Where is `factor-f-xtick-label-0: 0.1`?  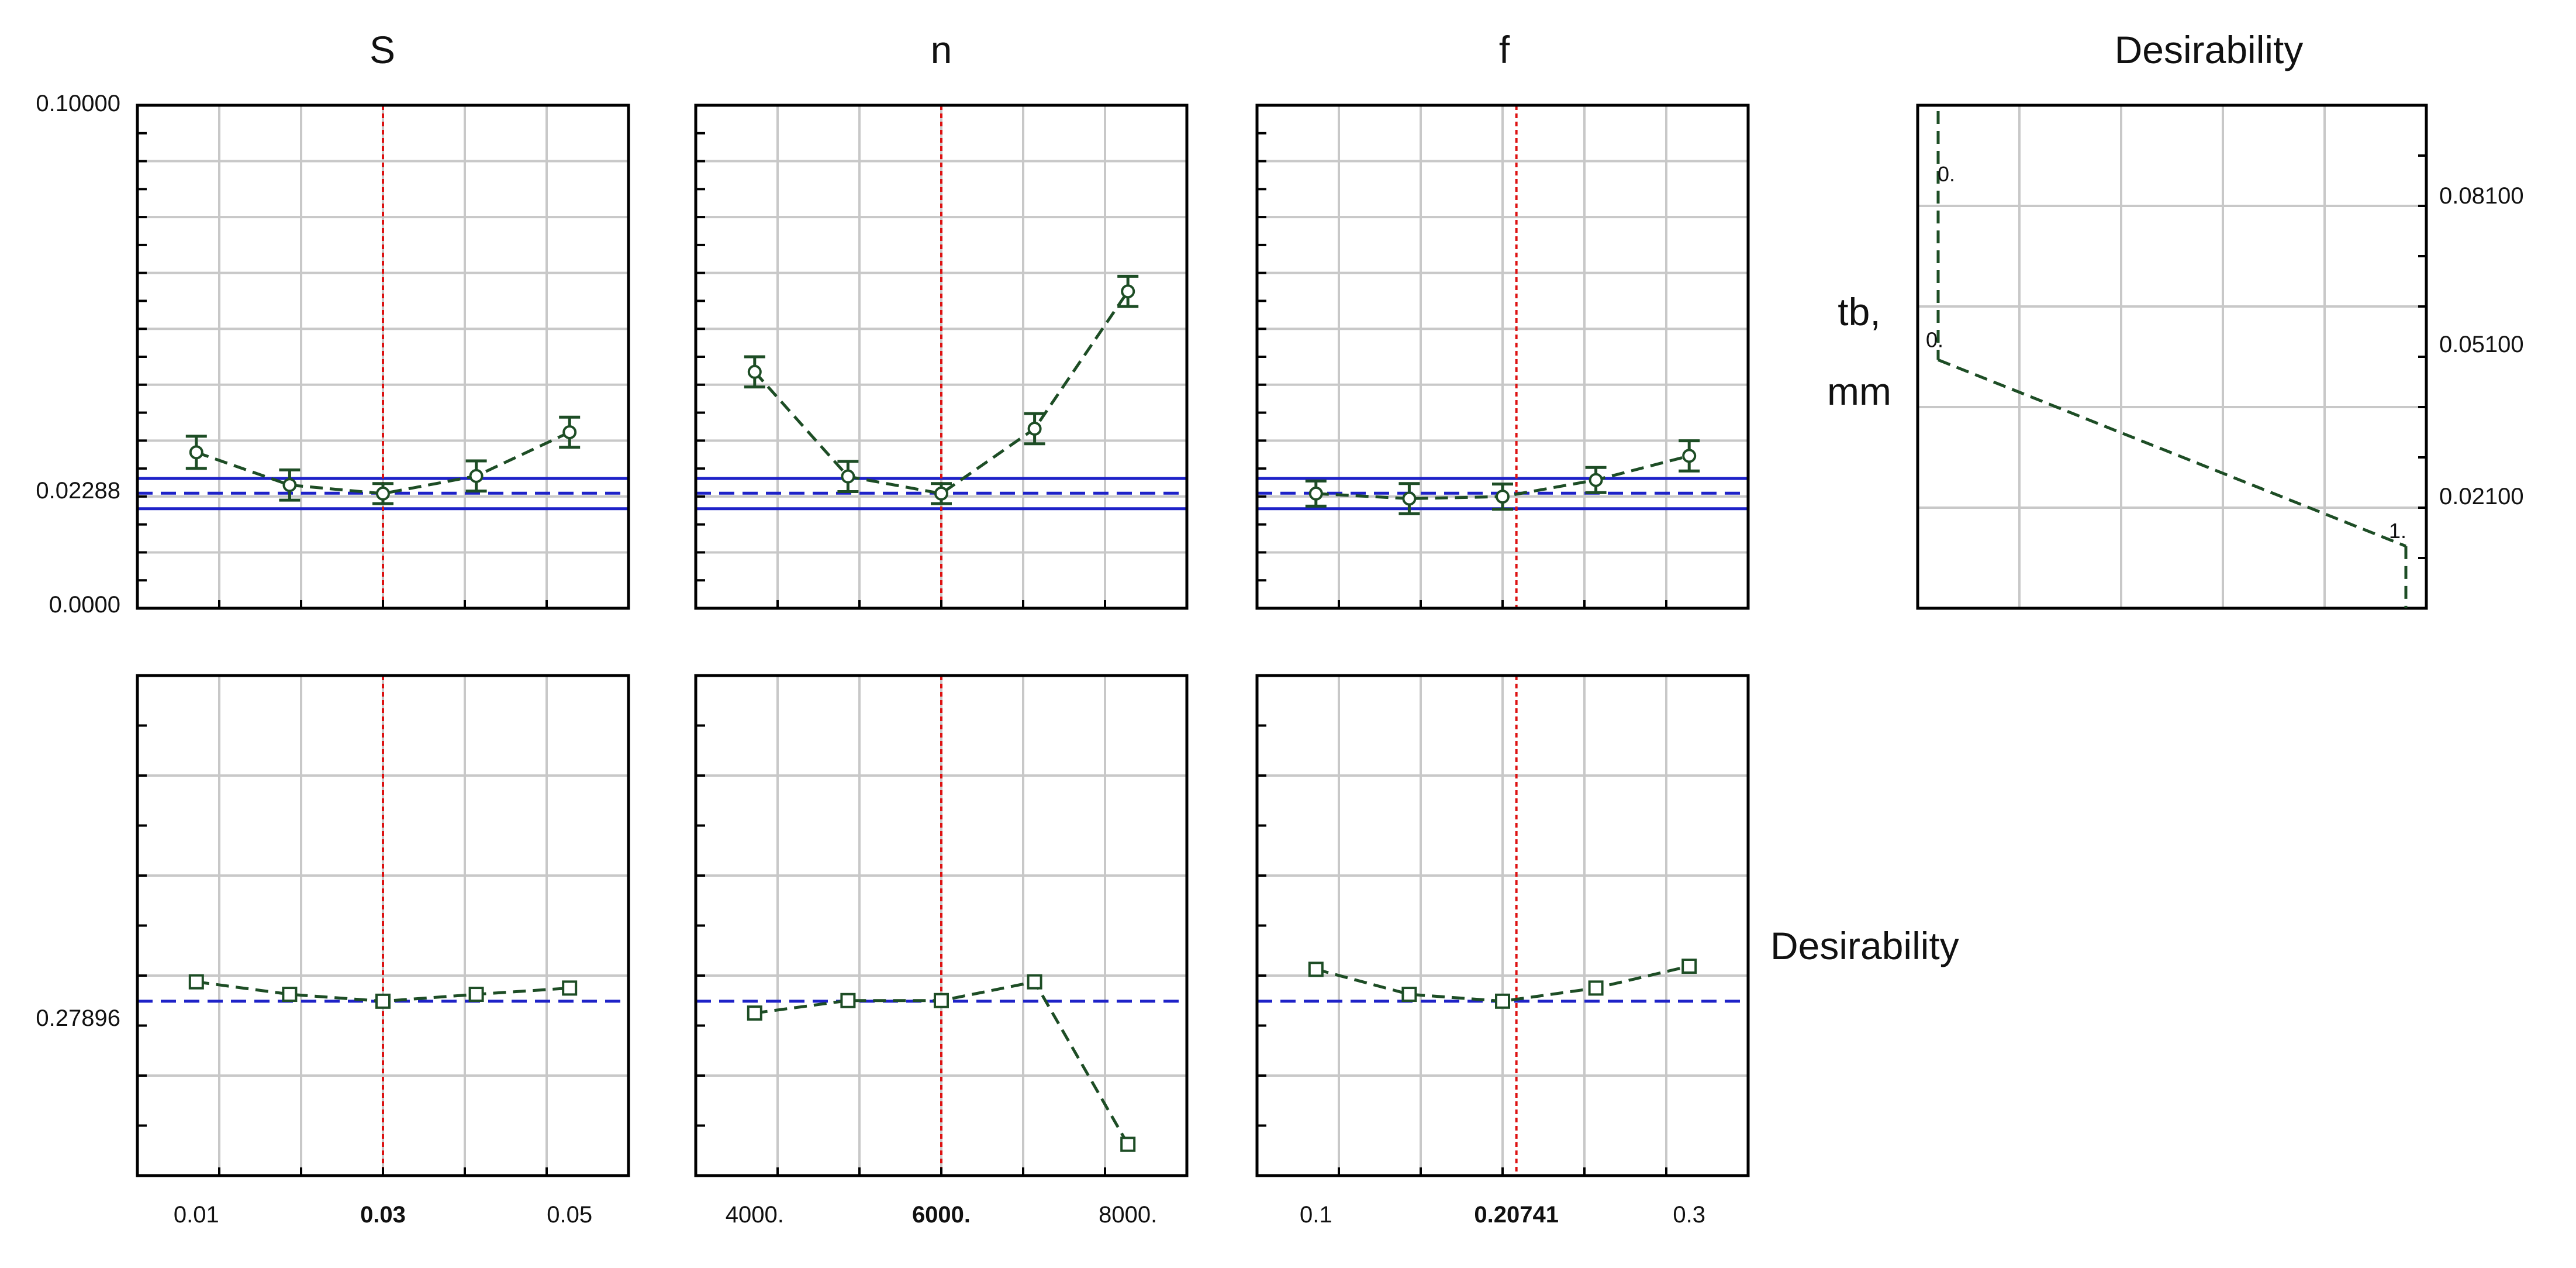 factor-f-xtick-label-0: 0.1 is located at coordinates (1316, 1215).